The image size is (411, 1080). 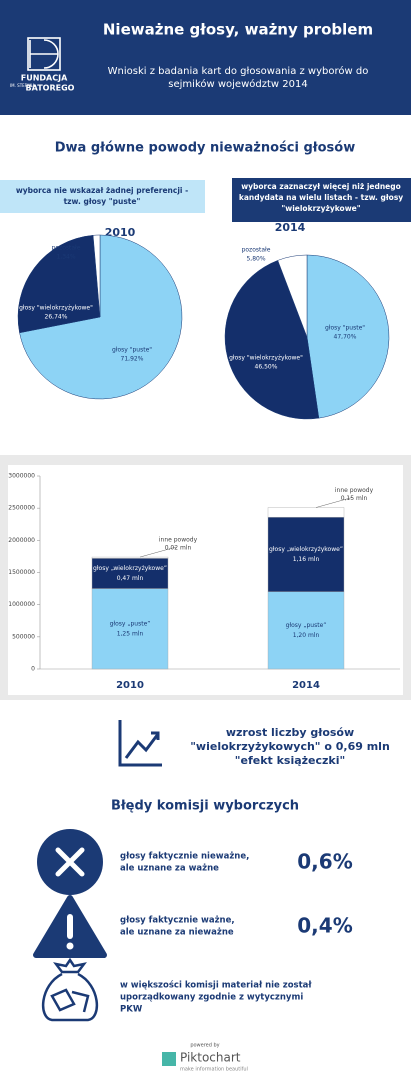 What do you see at coordinates (56, 317) in the screenshot?
I see `pie-value: 26,74%` at bounding box center [56, 317].